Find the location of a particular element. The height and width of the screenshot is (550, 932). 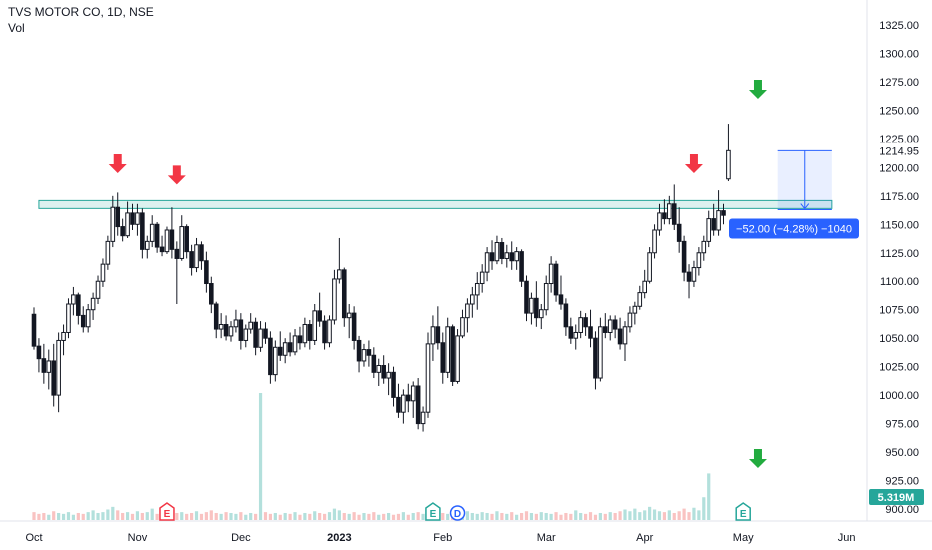

price-tick-label: 1275.00 is located at coordinates (899, 83).